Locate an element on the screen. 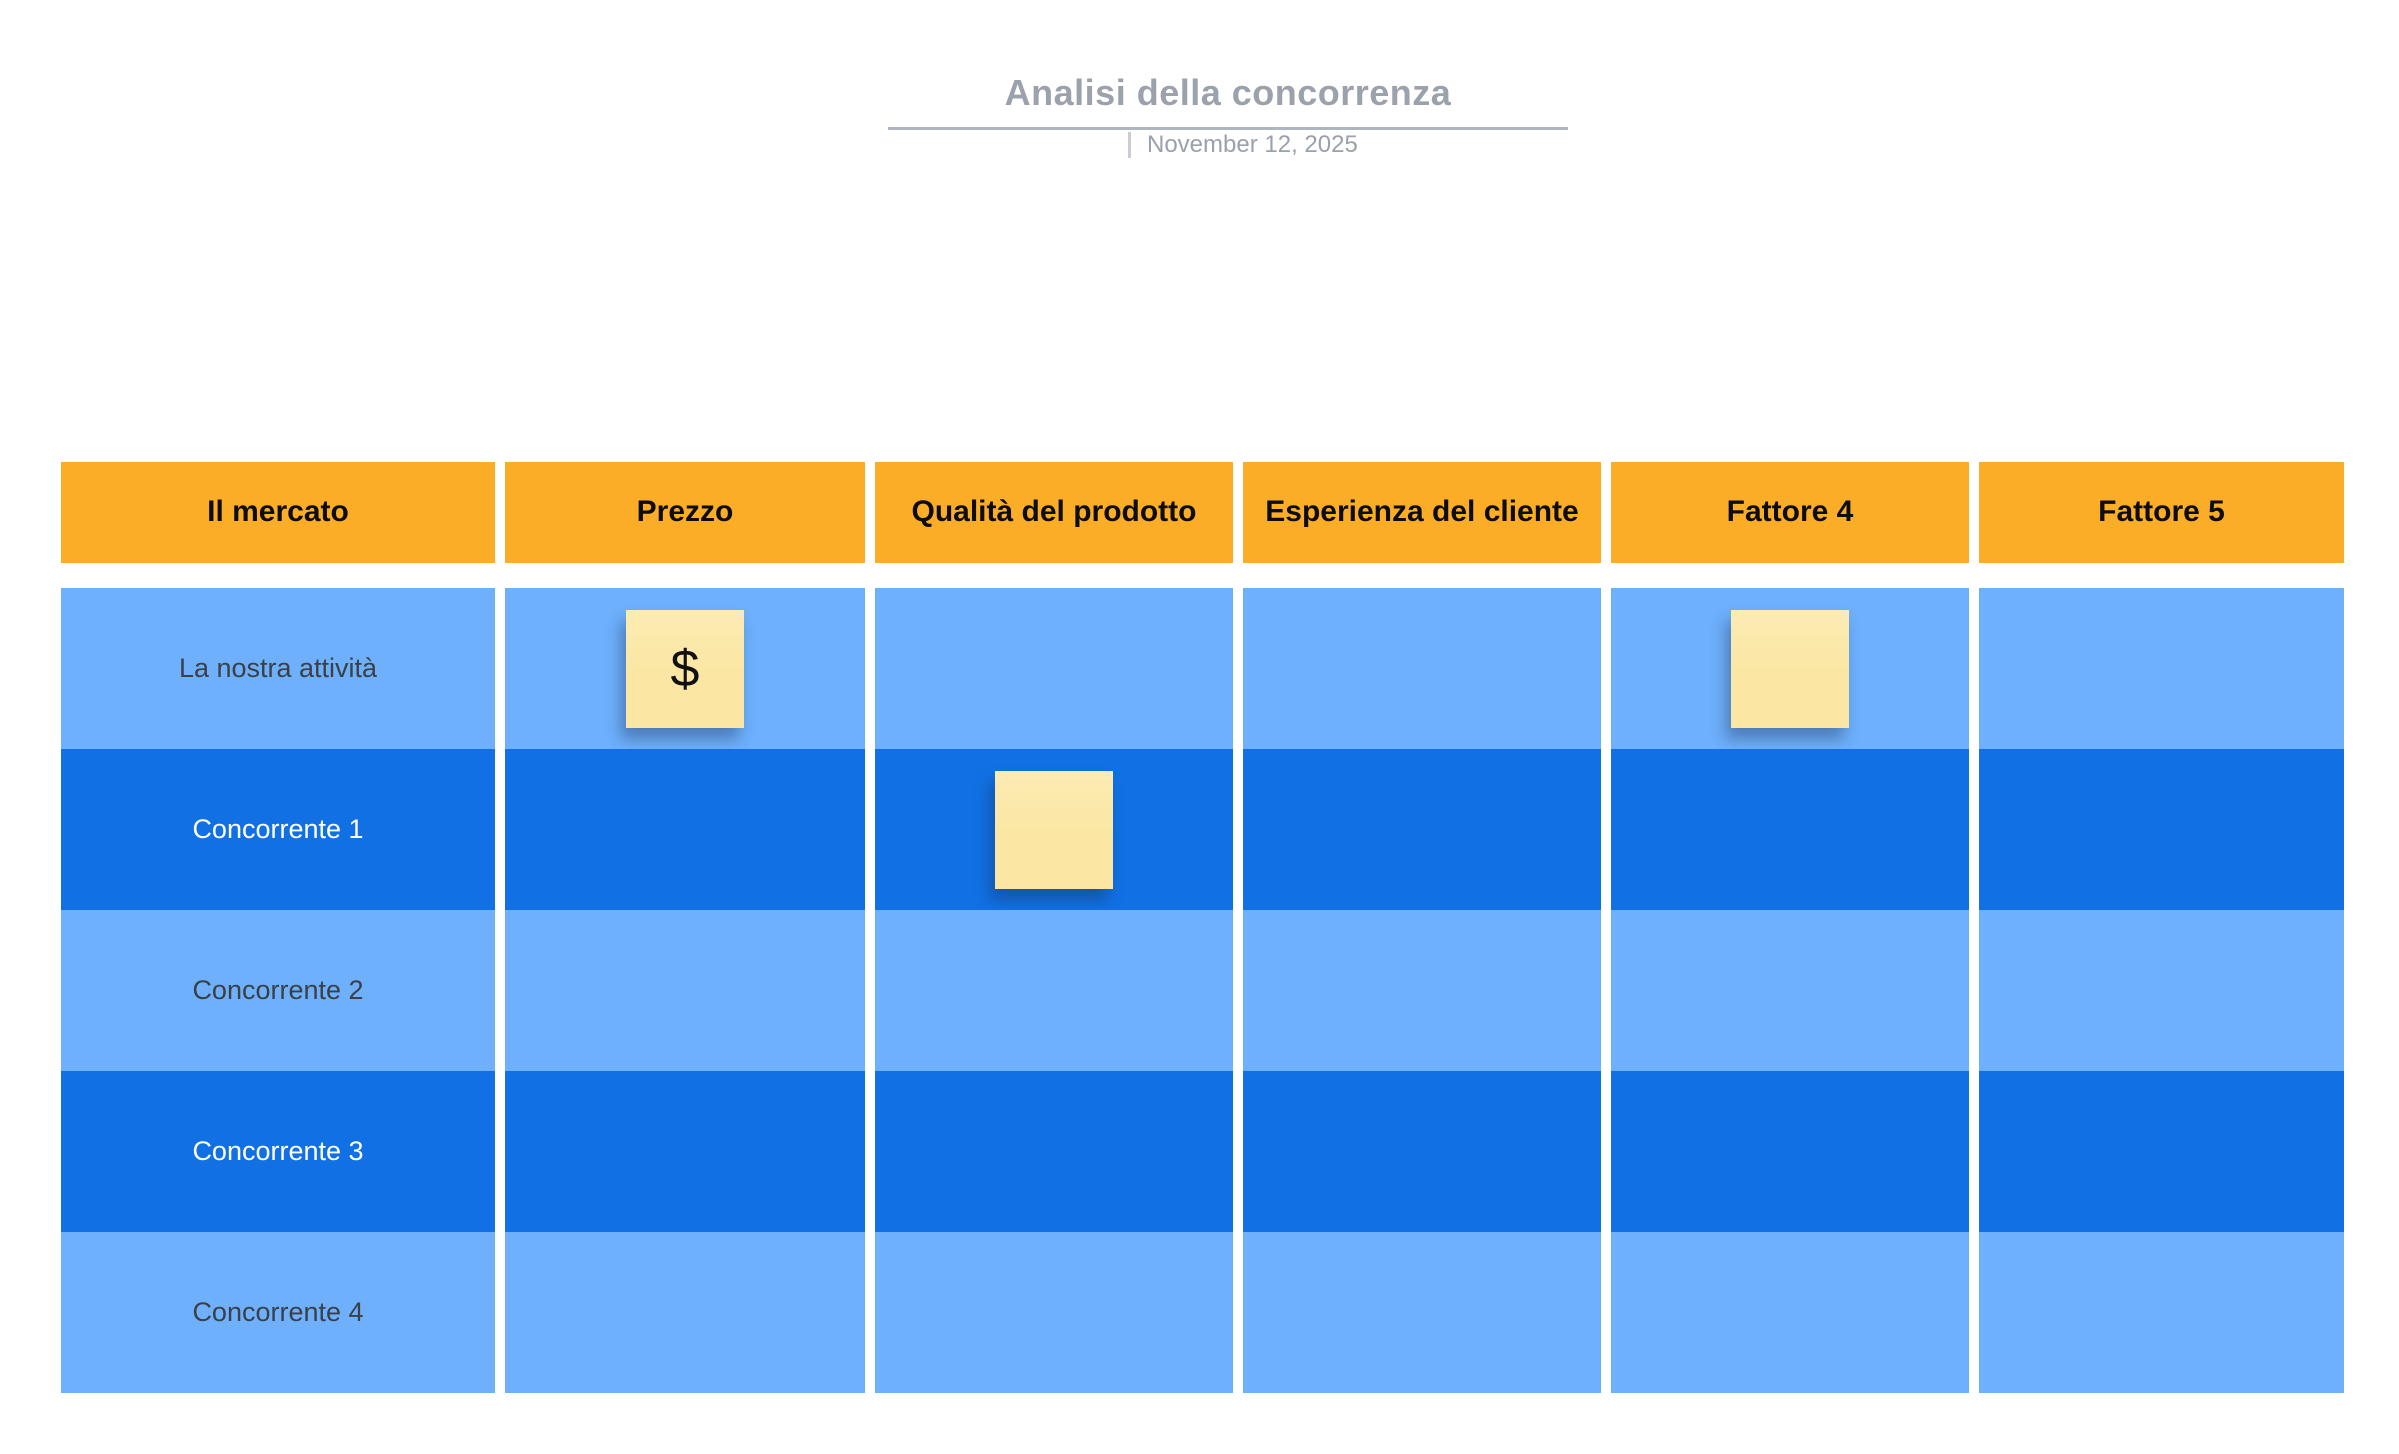  grid-cell-la-nostra-attivita-qualita is located at coordinates (1054, 668).